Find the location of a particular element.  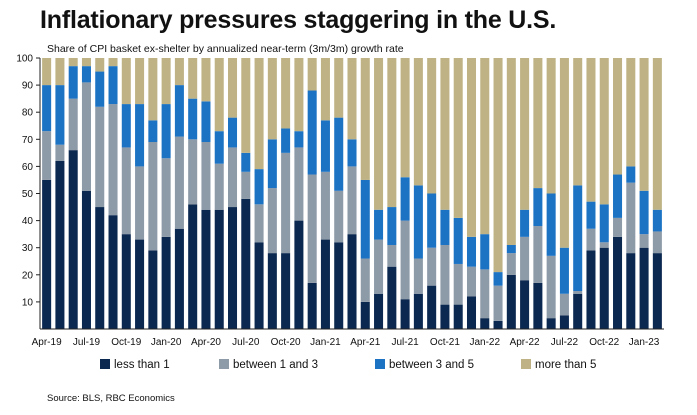

y-tick-label: 70 is located at coordinates (28, 140).